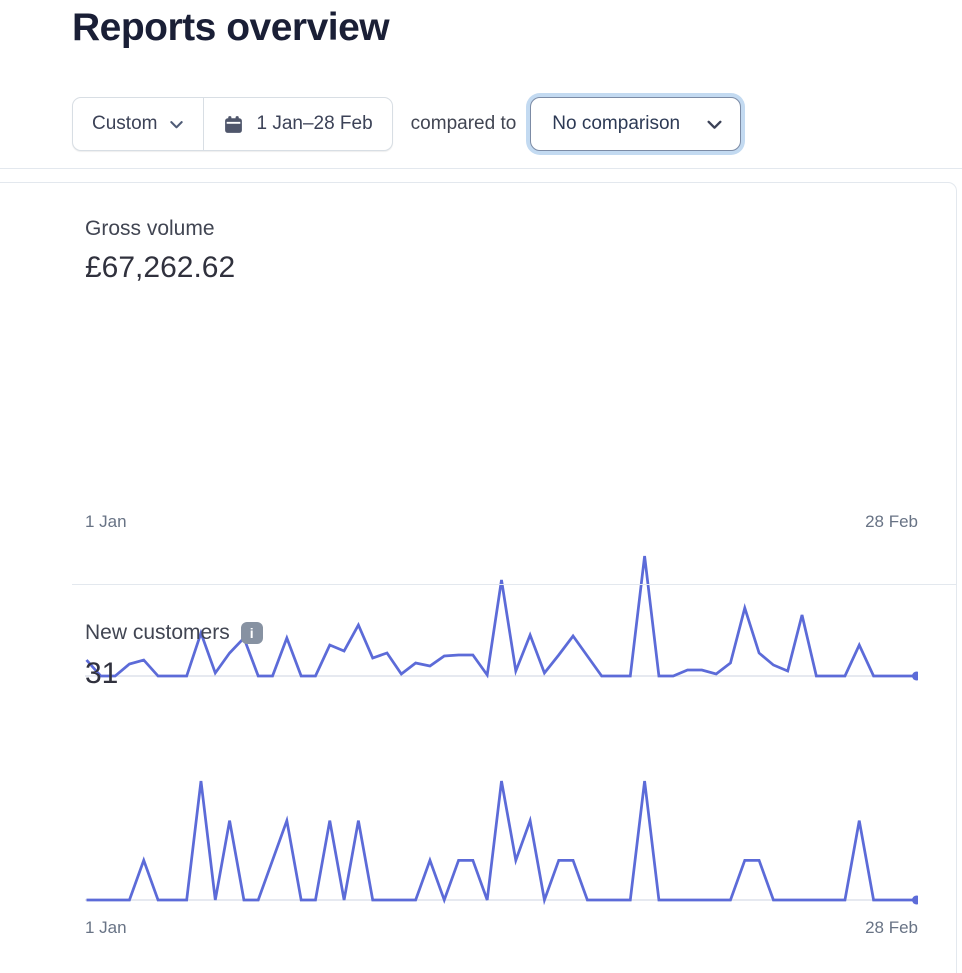 The image size is (962, 973). I want to click on date-range-type-dropdown: Custom, so click(138, 124).